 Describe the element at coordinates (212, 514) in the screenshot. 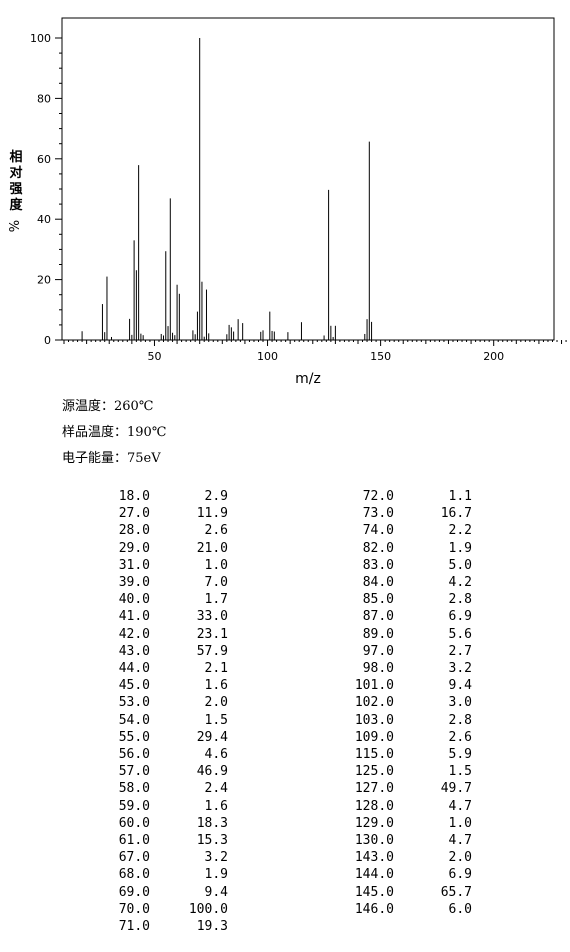

I see `peak-intensity: 11.9` at that location.